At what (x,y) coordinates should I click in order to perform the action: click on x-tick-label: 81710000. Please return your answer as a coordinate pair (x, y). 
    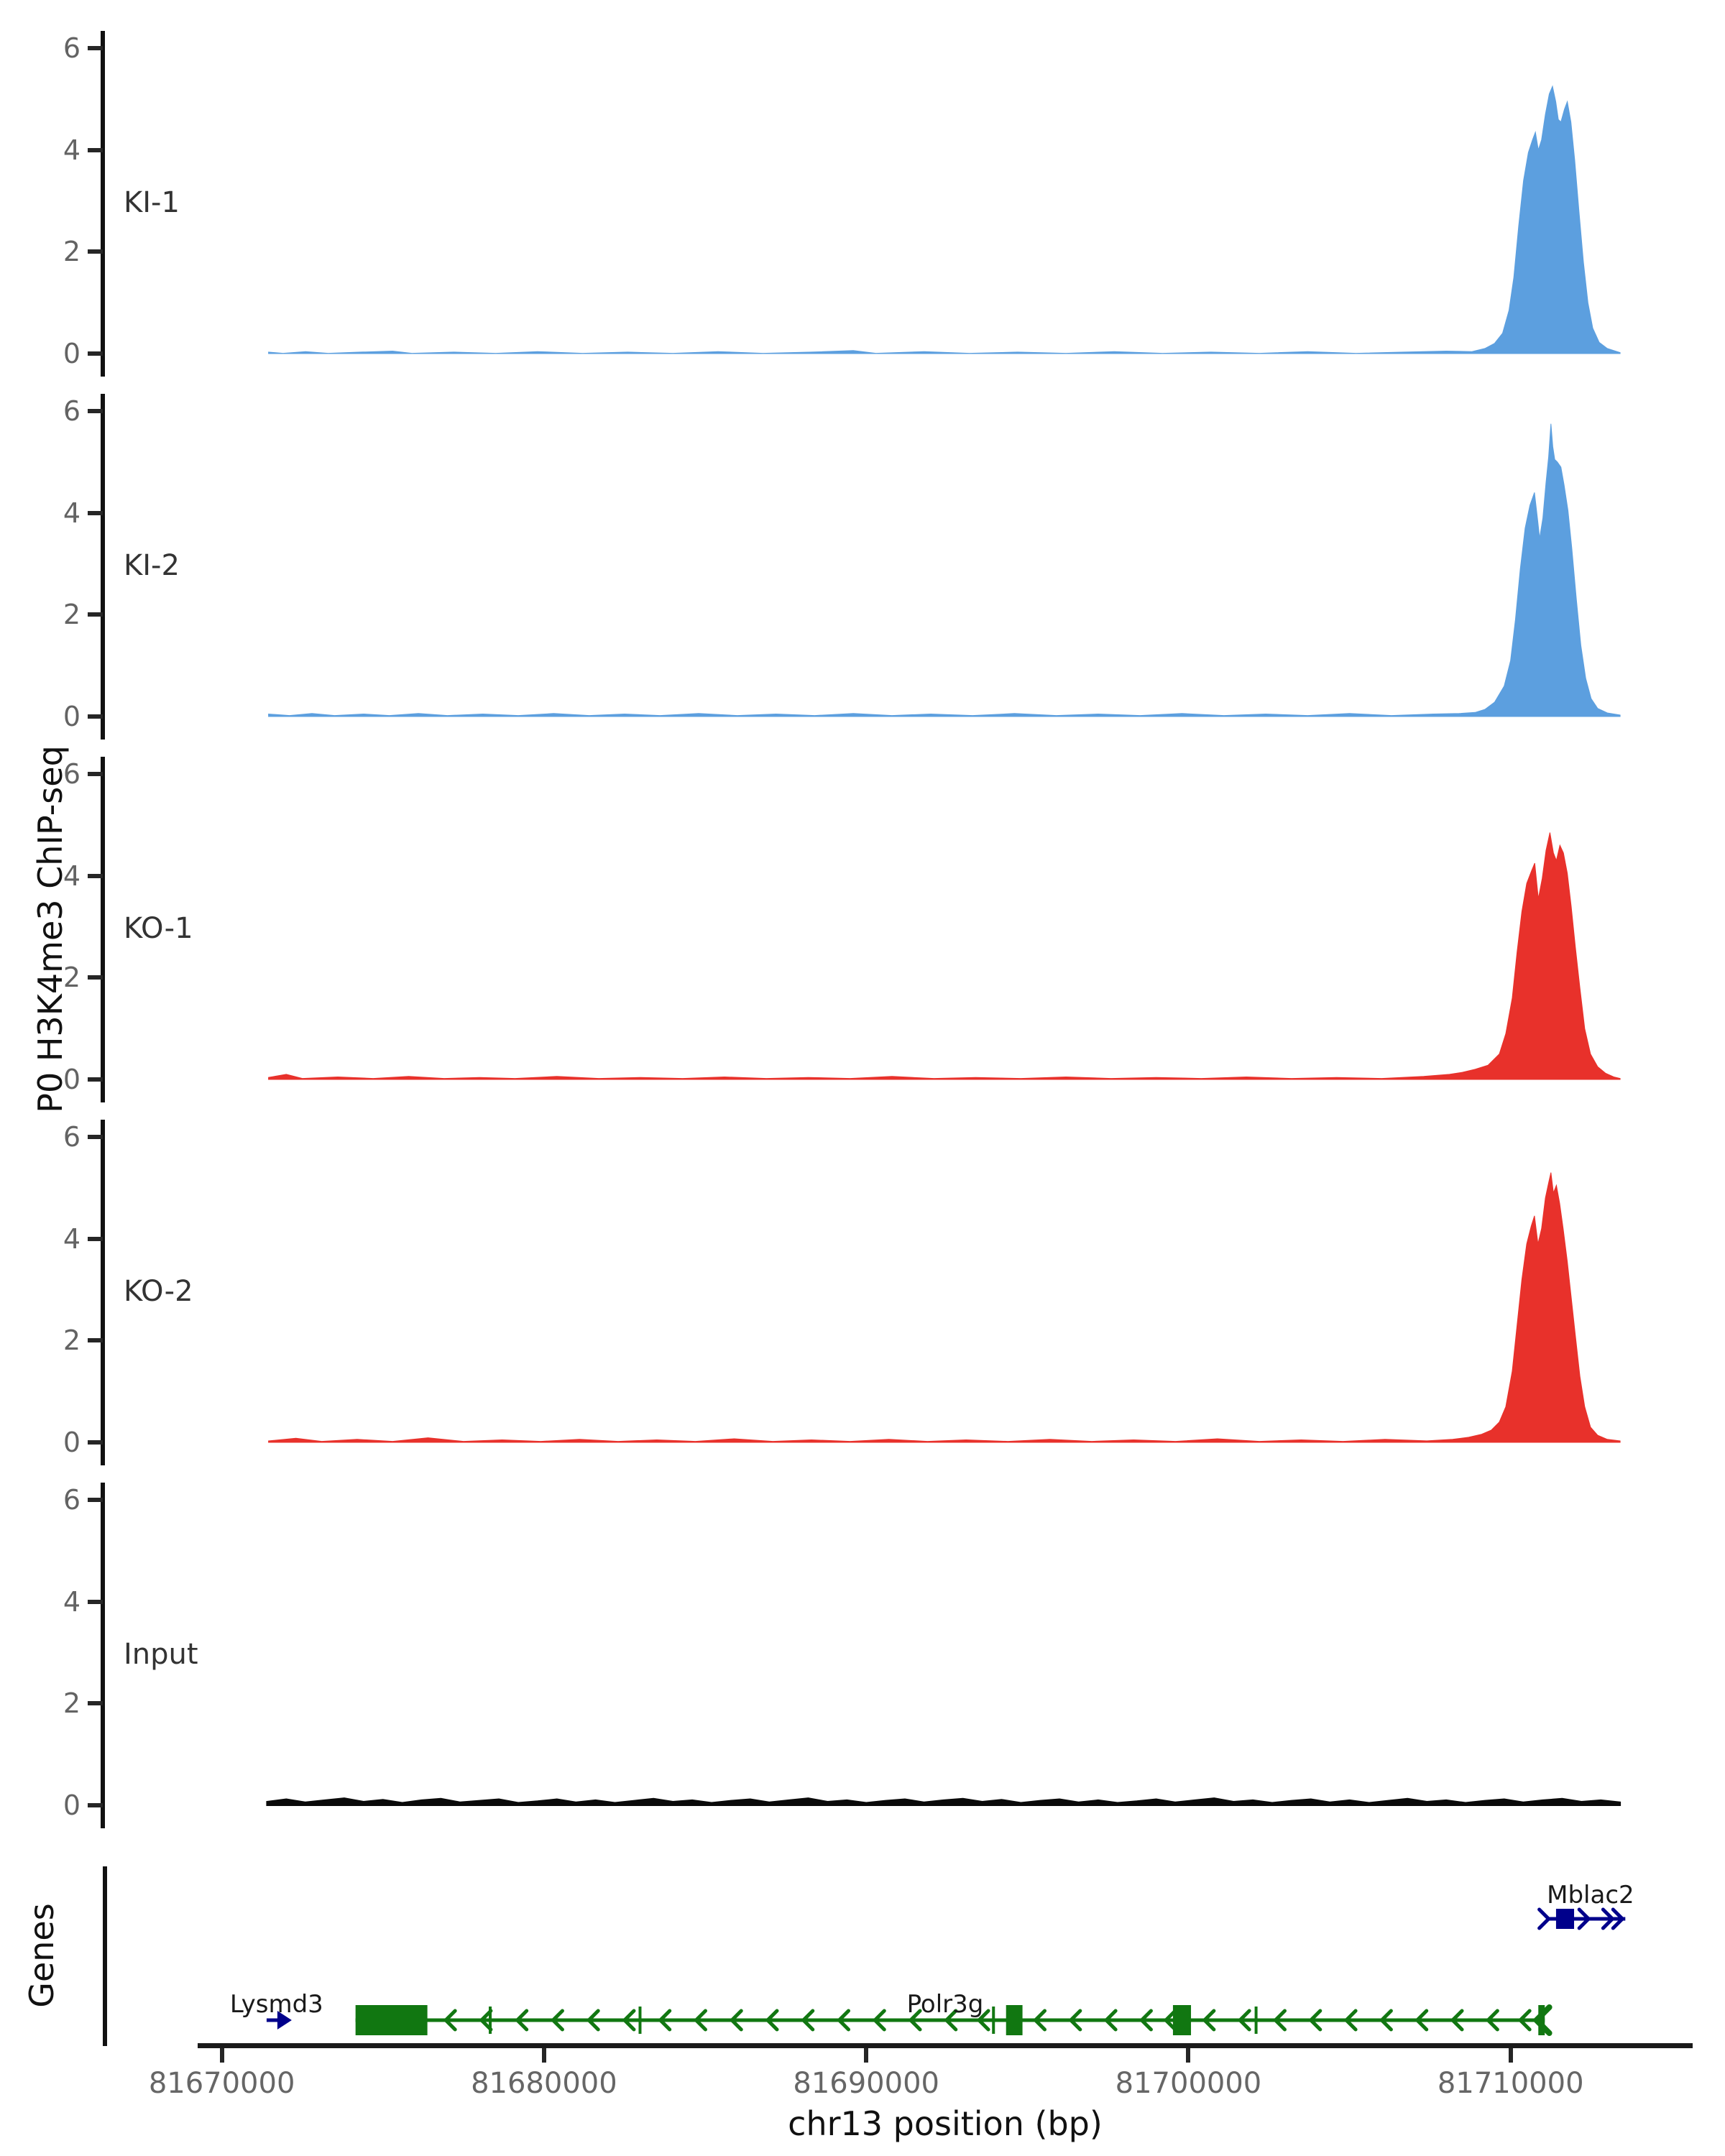
    Looking at the image, I should click on (1510, 2083).